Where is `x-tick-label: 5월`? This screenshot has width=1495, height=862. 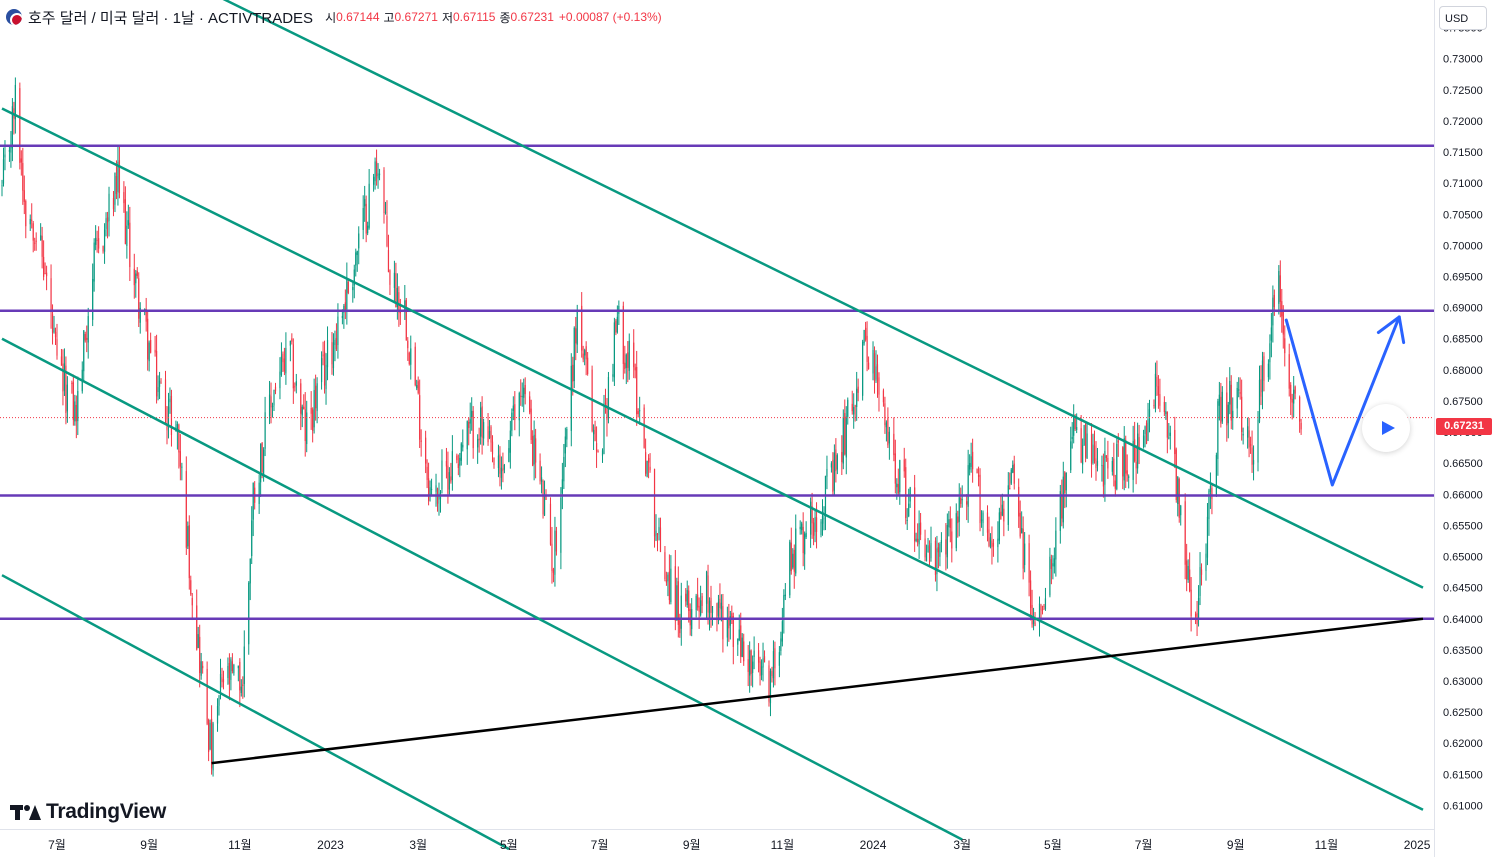 x-tick-label: 5월 is located at coordinates (509, 845).